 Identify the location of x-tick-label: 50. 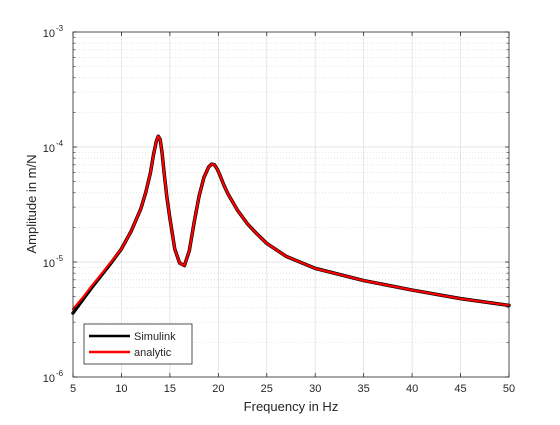
(509, 389).